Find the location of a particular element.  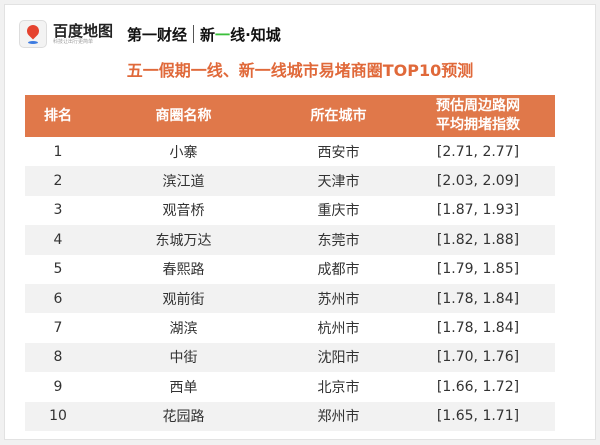

logo-bar: 百度地图 科技让出行更简单 第一财经 新一线·知城 is located at coordinates (150, 34).